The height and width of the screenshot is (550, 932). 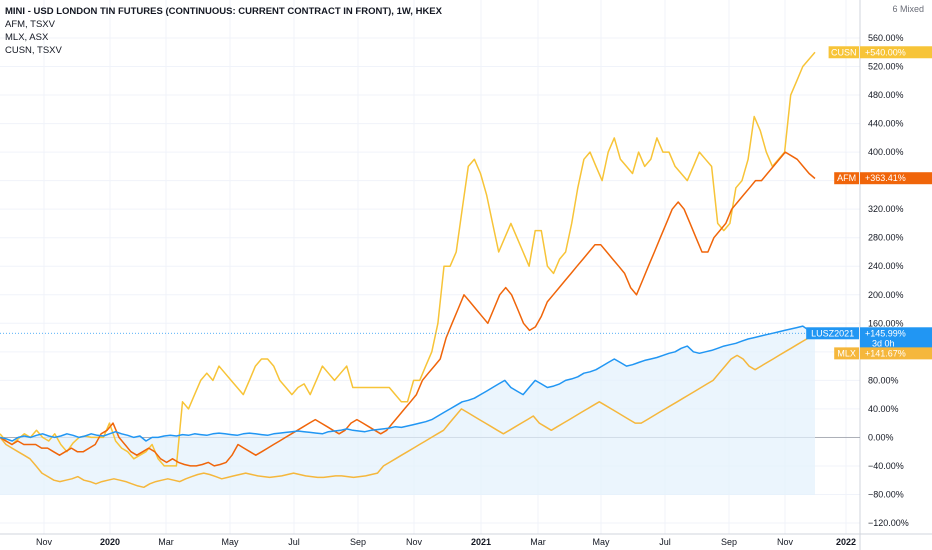 I want to click on y-tick-label: 200.00%, so click(x=886, y=295).